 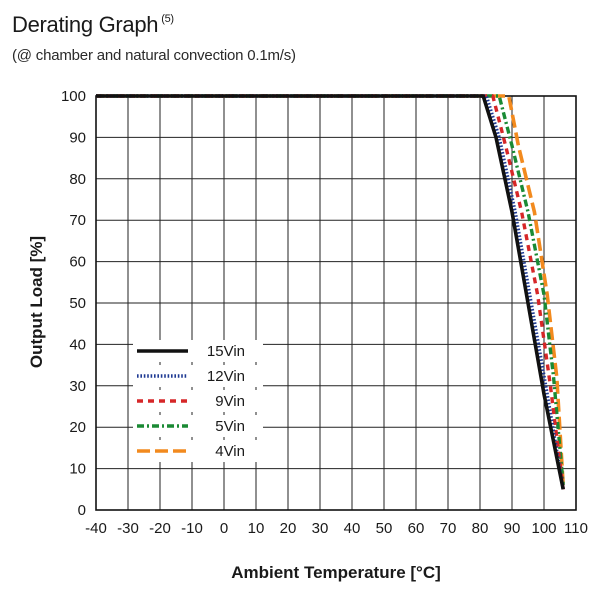 I want to click on x-axis-label: Ambient Temperature [°C], so click(x=336, y=572).